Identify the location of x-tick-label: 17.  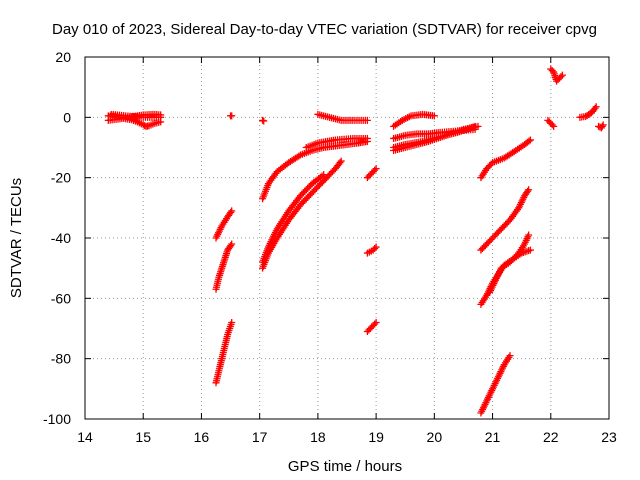
(260, 437).